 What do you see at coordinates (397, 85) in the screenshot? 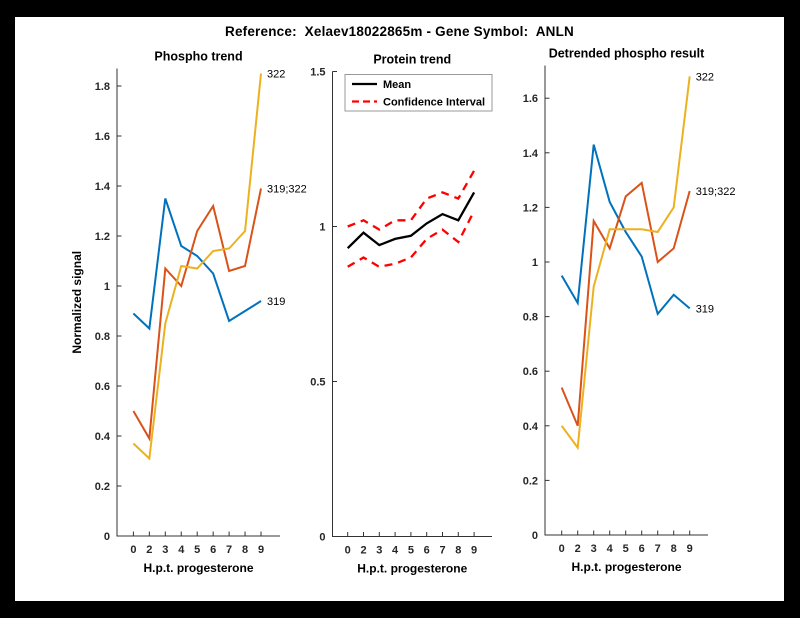
I see `legend-item-label: Mean` at bounding box center [397, 85].